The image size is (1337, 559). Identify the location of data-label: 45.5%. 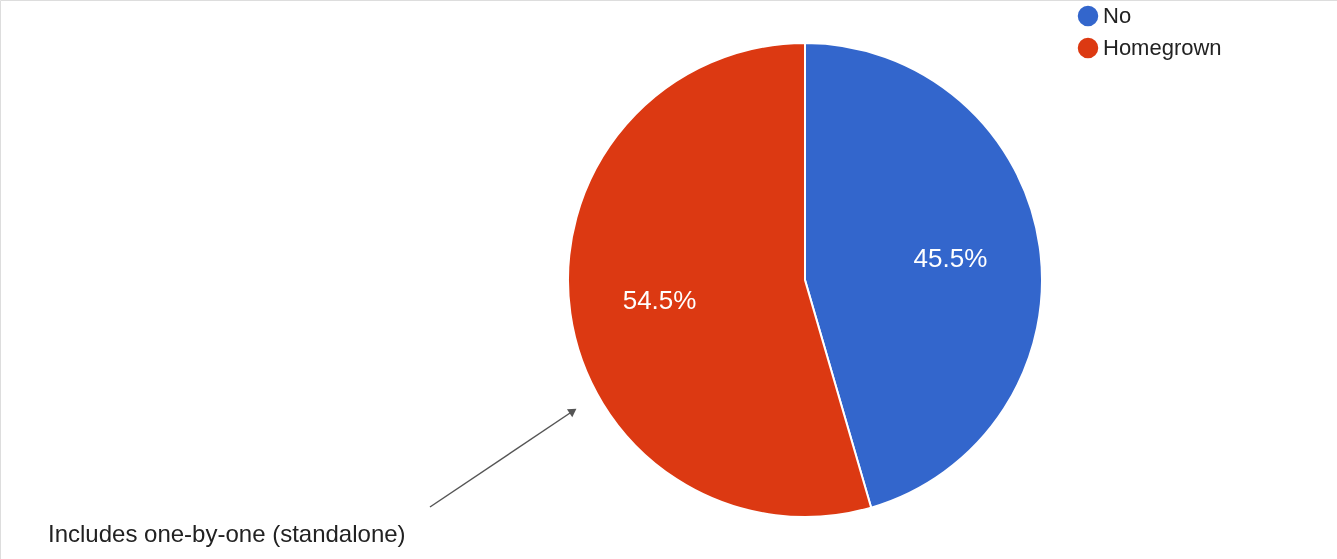
(950, 258).